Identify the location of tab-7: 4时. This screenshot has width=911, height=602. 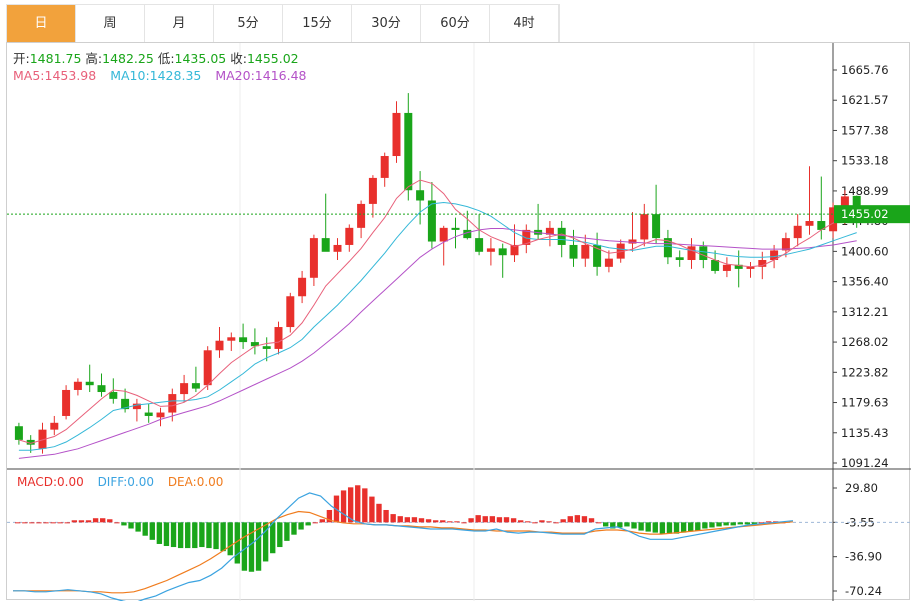
(524, 24).